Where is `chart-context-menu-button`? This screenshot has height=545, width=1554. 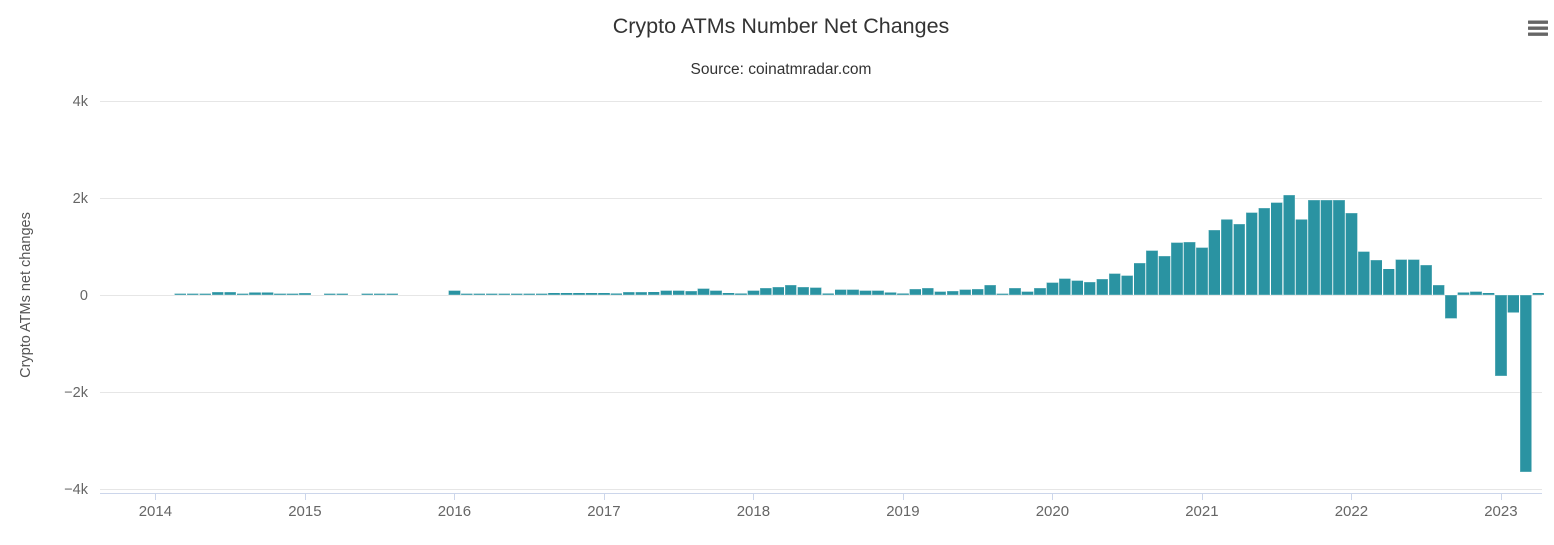
chart-context-menu-button is located at coordinates (1537, 28).